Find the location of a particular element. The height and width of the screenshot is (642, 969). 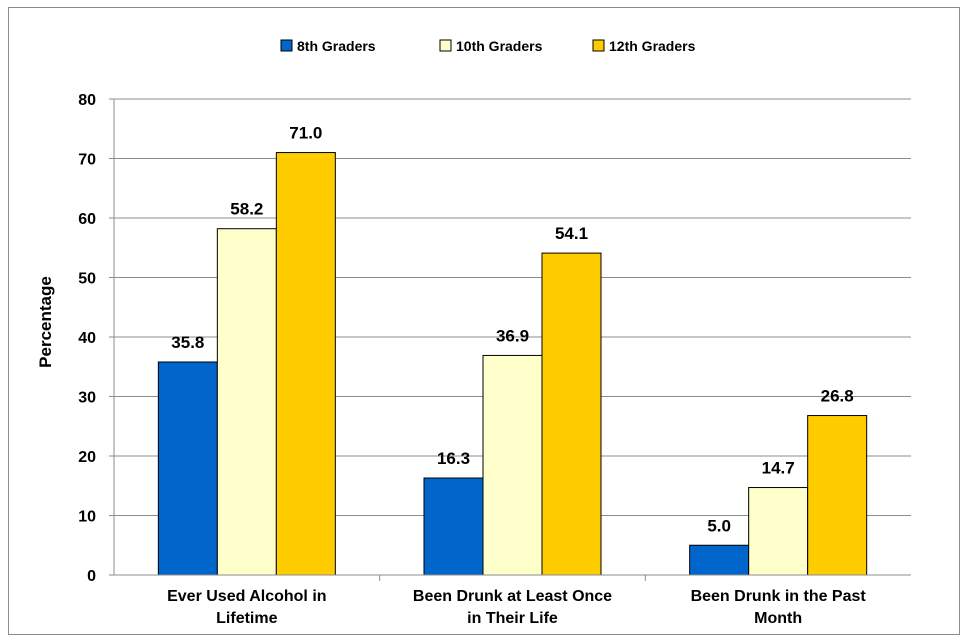

value-label-12th-graders-2: 26.8 is located at coordinates (837, 396).